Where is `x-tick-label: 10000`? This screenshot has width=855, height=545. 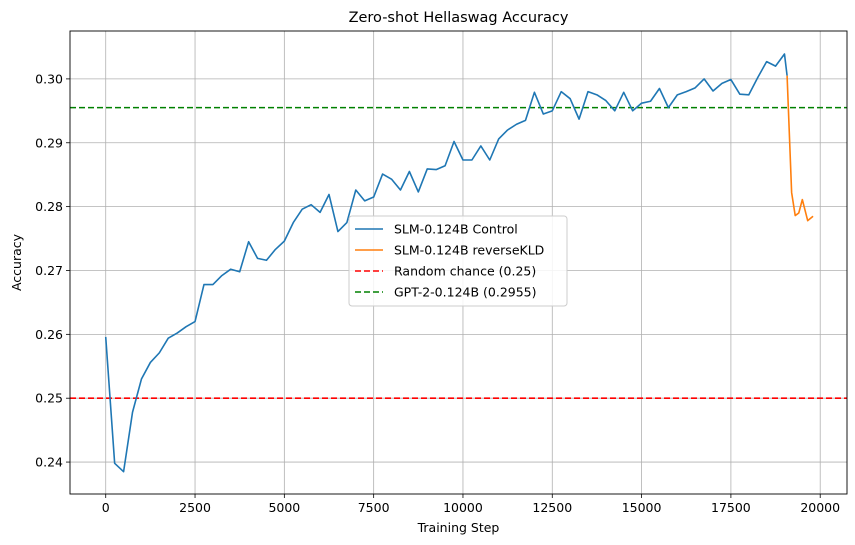
x-tick-label: 10000 is located at coordinates (463, 507).